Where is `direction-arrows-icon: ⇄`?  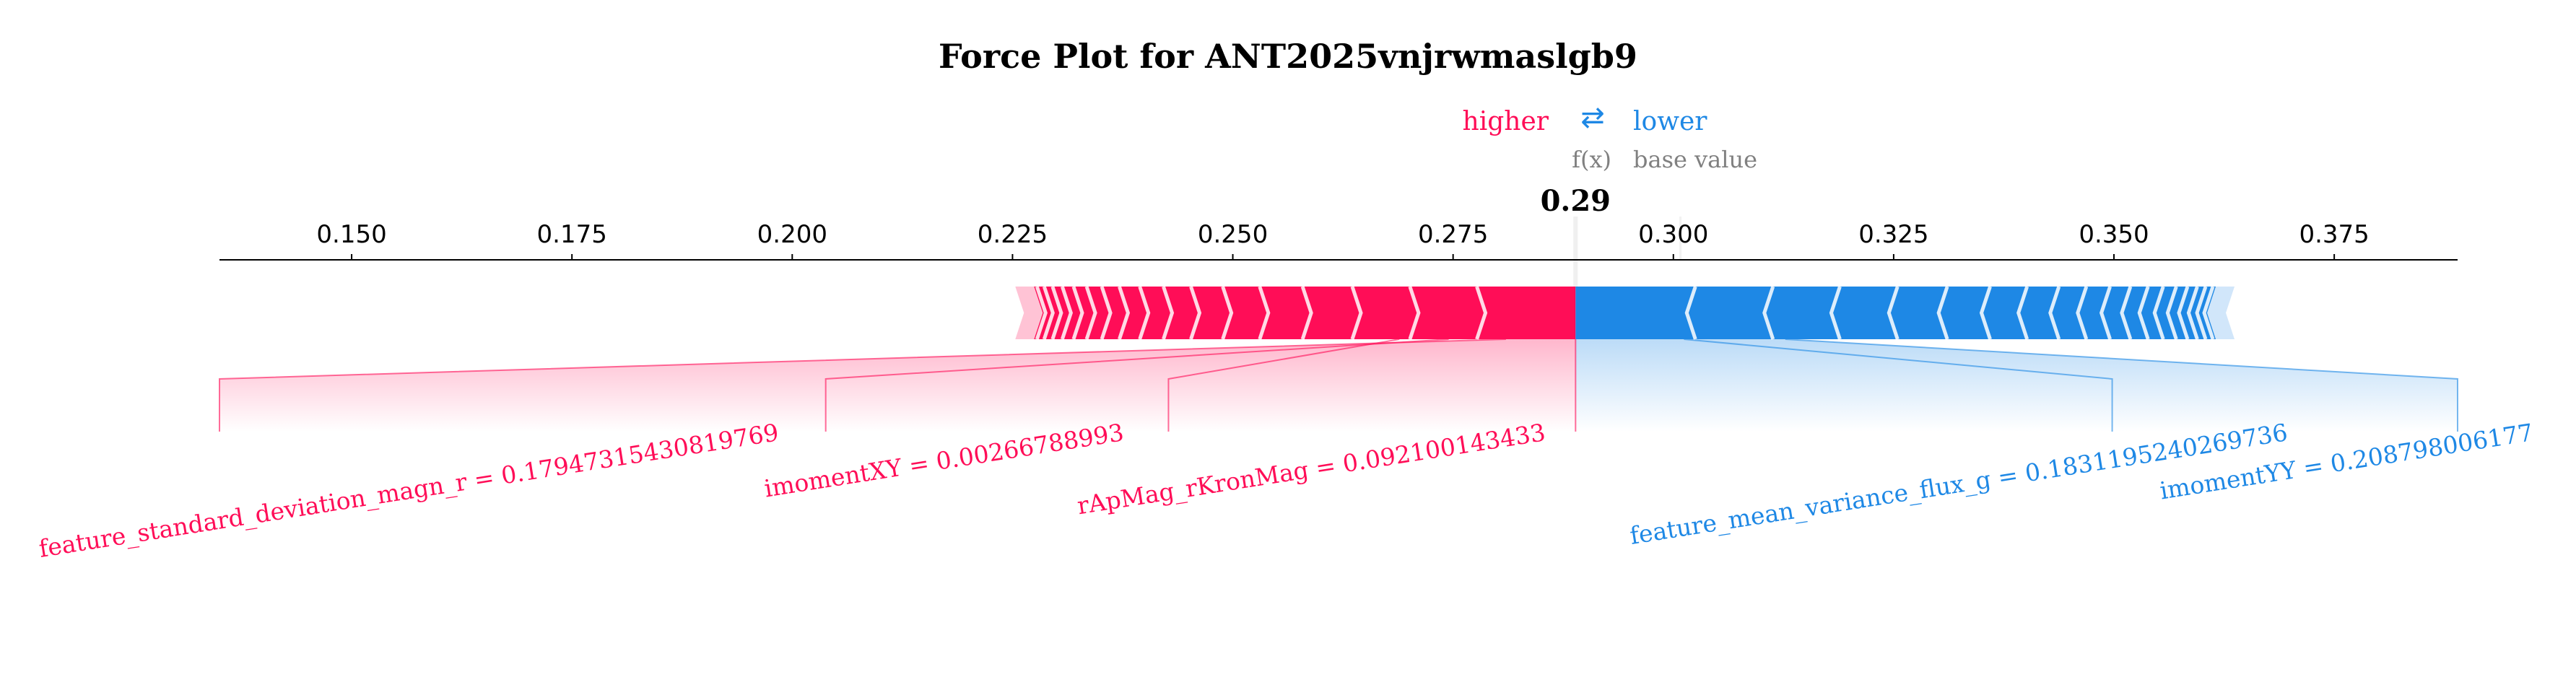 direction-arrows-icon: ⇄ is located at coordinates (1592, 118).